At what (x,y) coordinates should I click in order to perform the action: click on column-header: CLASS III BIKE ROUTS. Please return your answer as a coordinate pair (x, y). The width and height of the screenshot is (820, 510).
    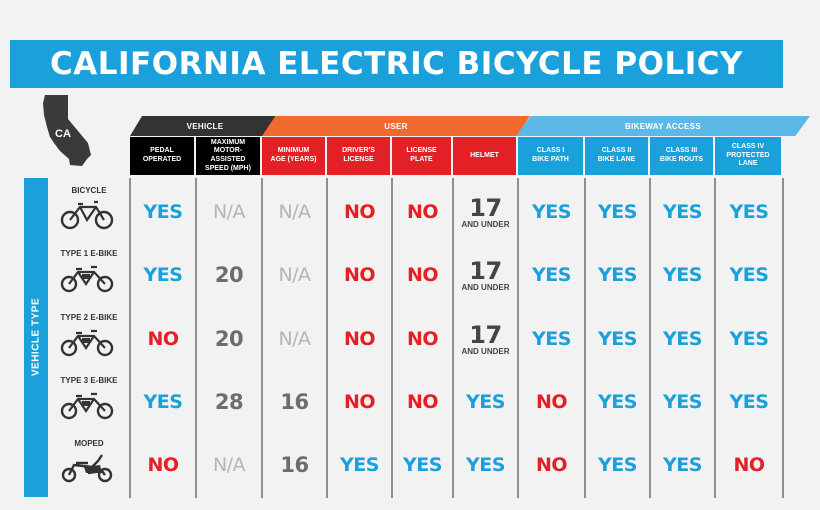
    Looking at the image, I should click on (682, 156).